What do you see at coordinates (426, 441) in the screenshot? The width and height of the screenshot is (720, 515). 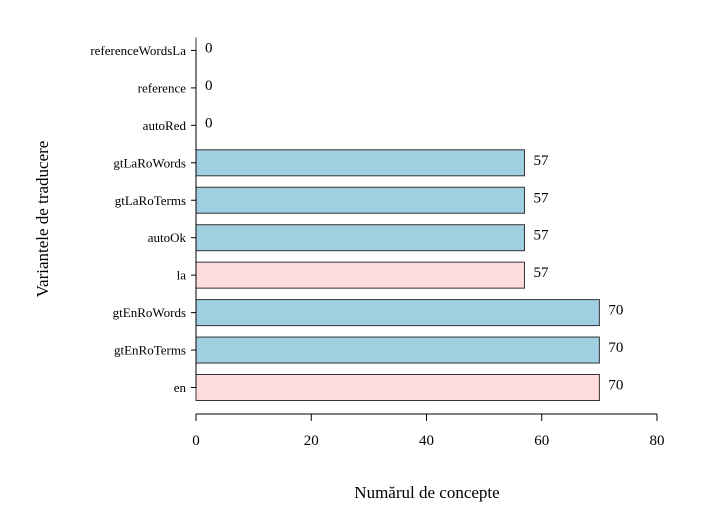 I see `x-tick-label: 40` at bounding box center [426, 441].